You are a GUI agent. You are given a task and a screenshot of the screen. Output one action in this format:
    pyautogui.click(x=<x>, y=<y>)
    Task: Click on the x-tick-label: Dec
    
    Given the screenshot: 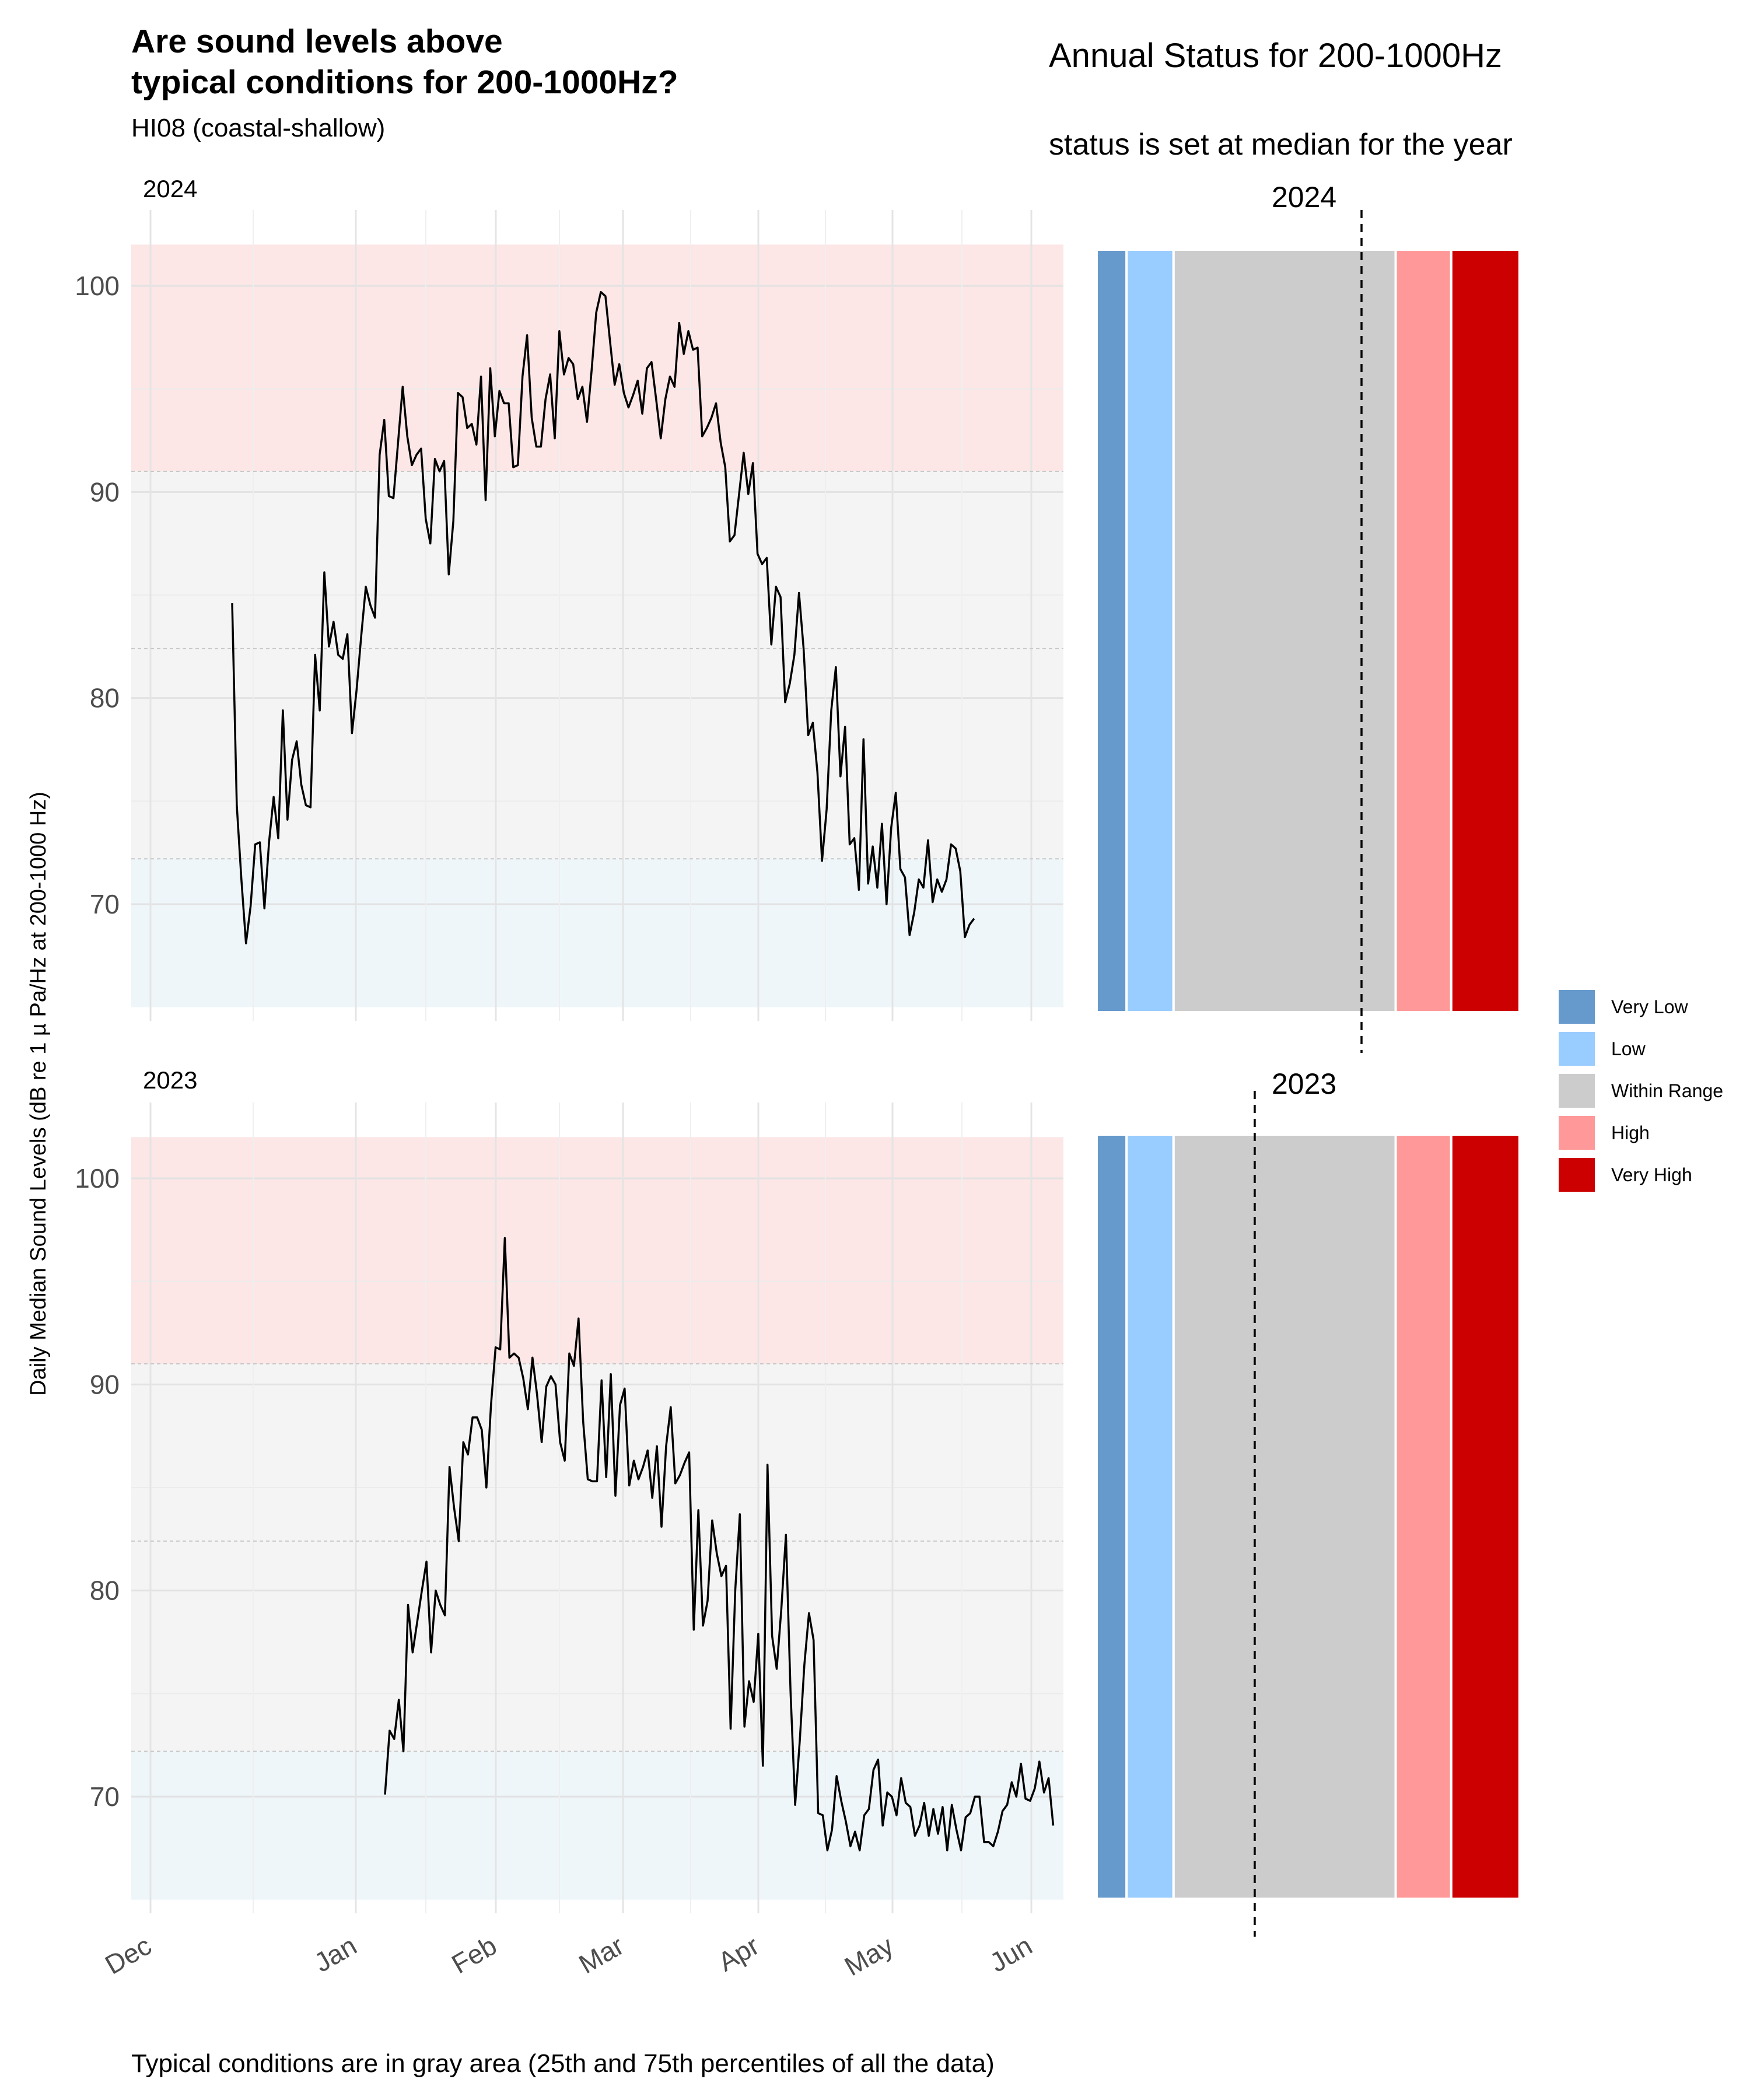 What is the action you would take?
    pyautogui.click(x=128, y=1955)
    